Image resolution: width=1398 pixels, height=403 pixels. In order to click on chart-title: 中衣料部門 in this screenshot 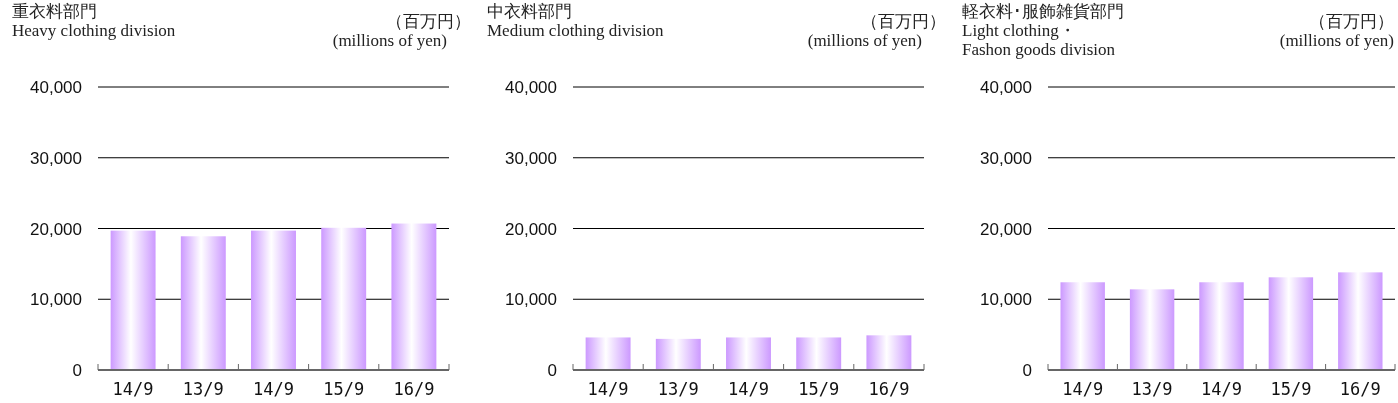, I will do `click(529, 11)`.